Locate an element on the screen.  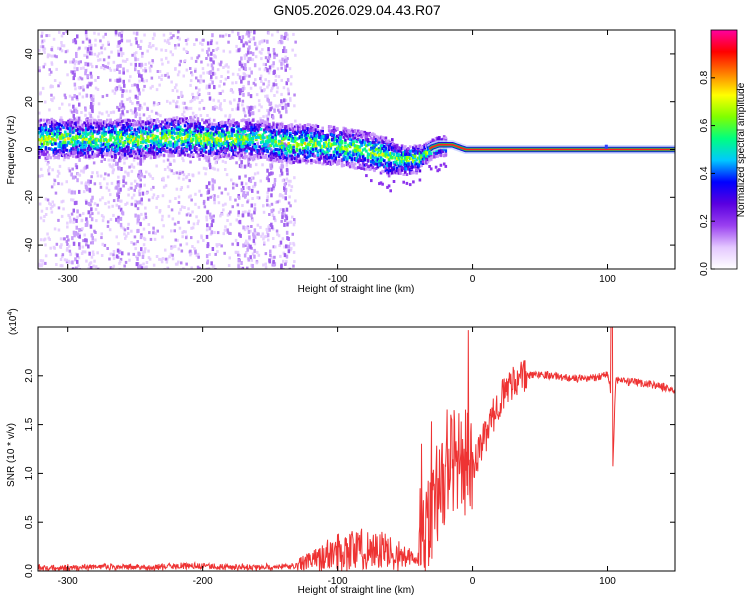
snr-scale-label: (x104) is located at coordinates (13, 321).